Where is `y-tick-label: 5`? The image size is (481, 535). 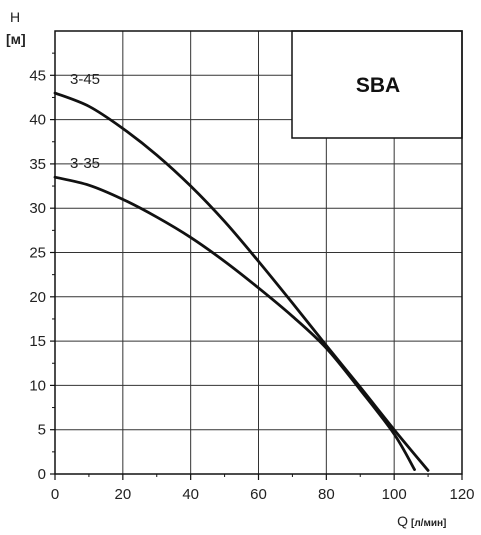
y-tick-label: 5 is located at coordinates (42, 430).